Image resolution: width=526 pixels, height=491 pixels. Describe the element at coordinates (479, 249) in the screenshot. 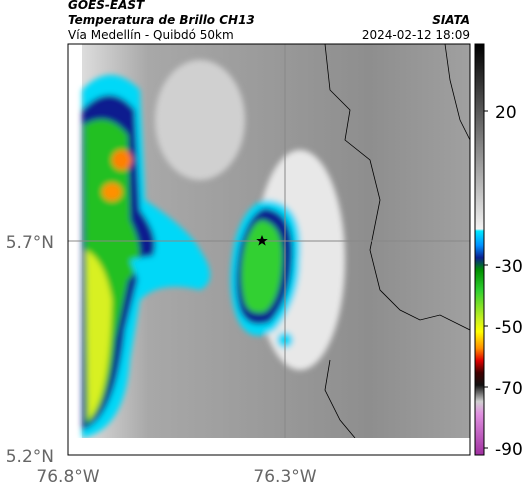

I see `colorbar` at that location.